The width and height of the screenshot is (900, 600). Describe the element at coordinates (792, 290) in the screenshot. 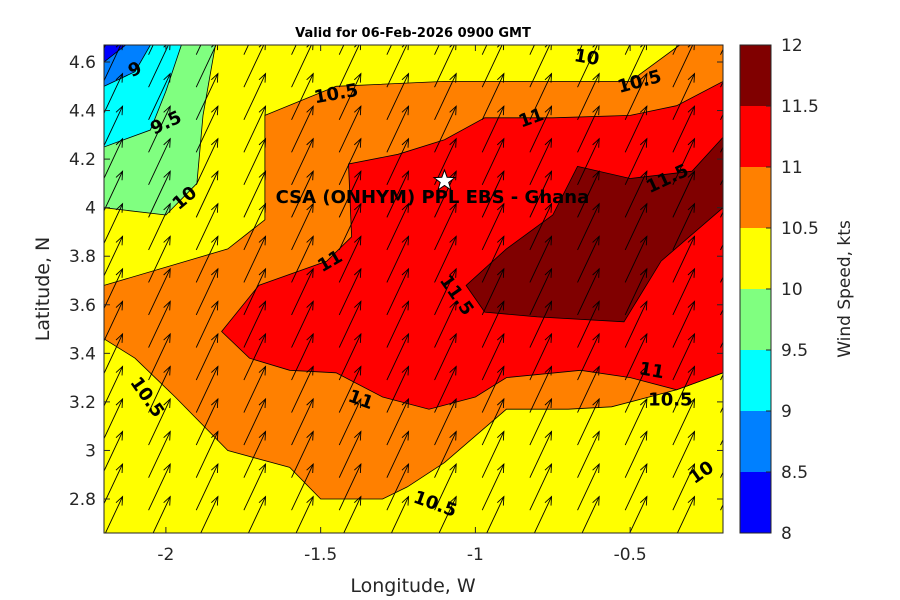

I see `colorbar-tick-label: 10` at that location.